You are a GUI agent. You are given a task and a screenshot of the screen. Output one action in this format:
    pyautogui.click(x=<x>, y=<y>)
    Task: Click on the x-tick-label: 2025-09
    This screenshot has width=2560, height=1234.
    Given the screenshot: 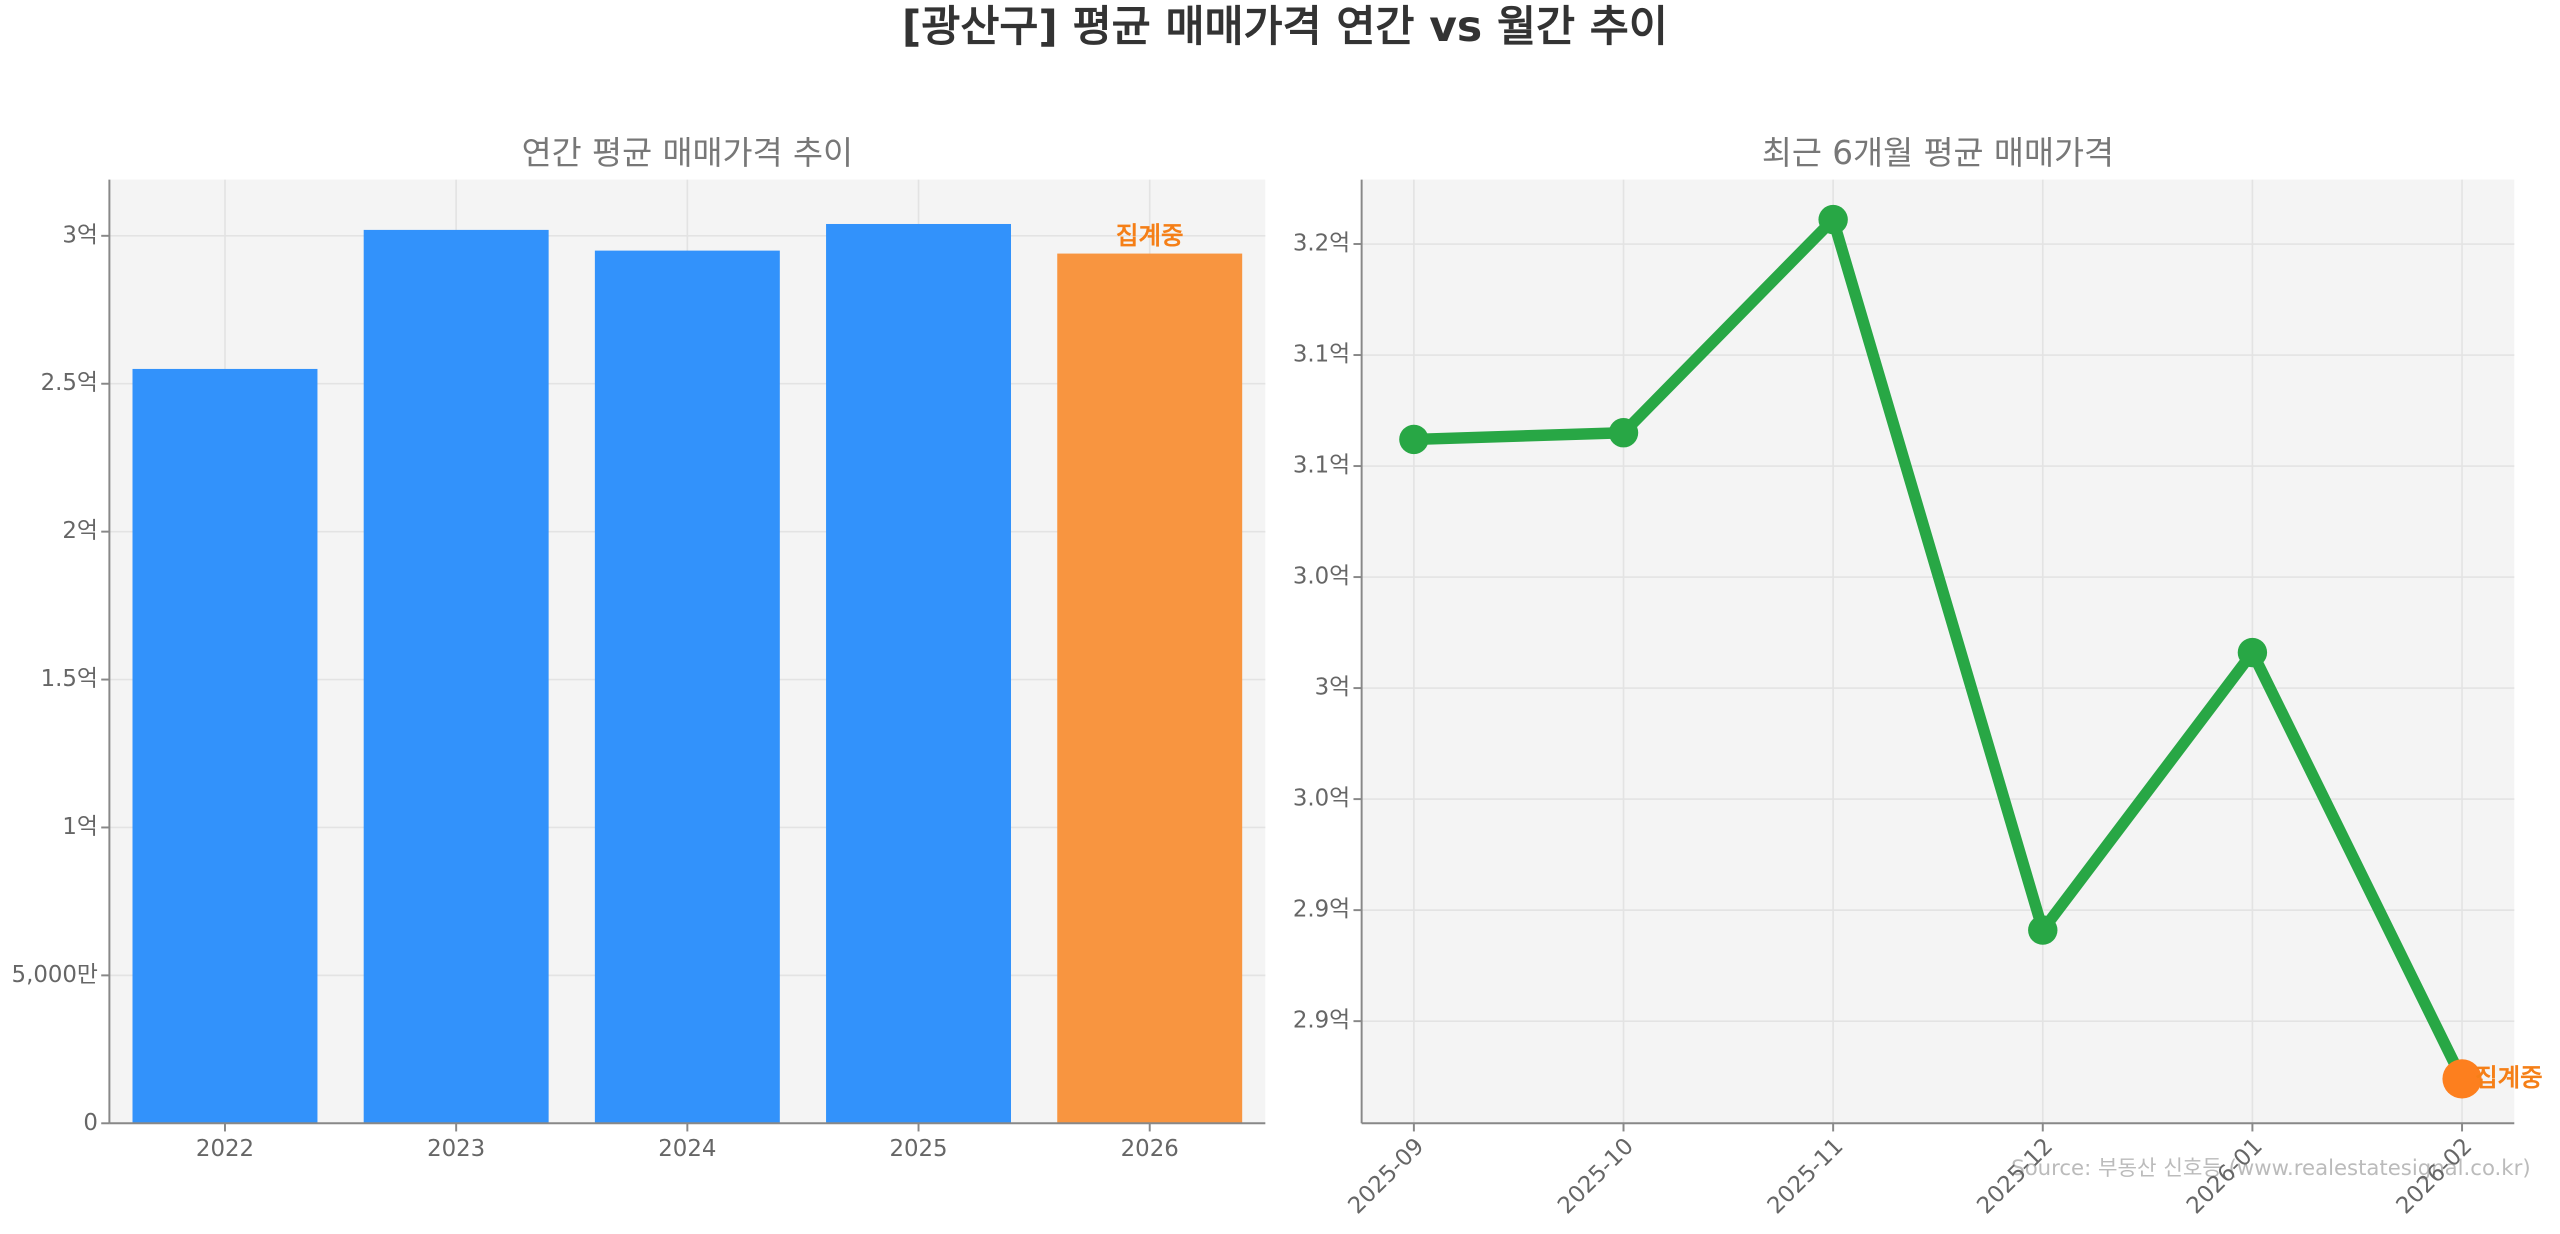 What is the action you would take?
    pyautogui.click(x=1386, y=1176)
    